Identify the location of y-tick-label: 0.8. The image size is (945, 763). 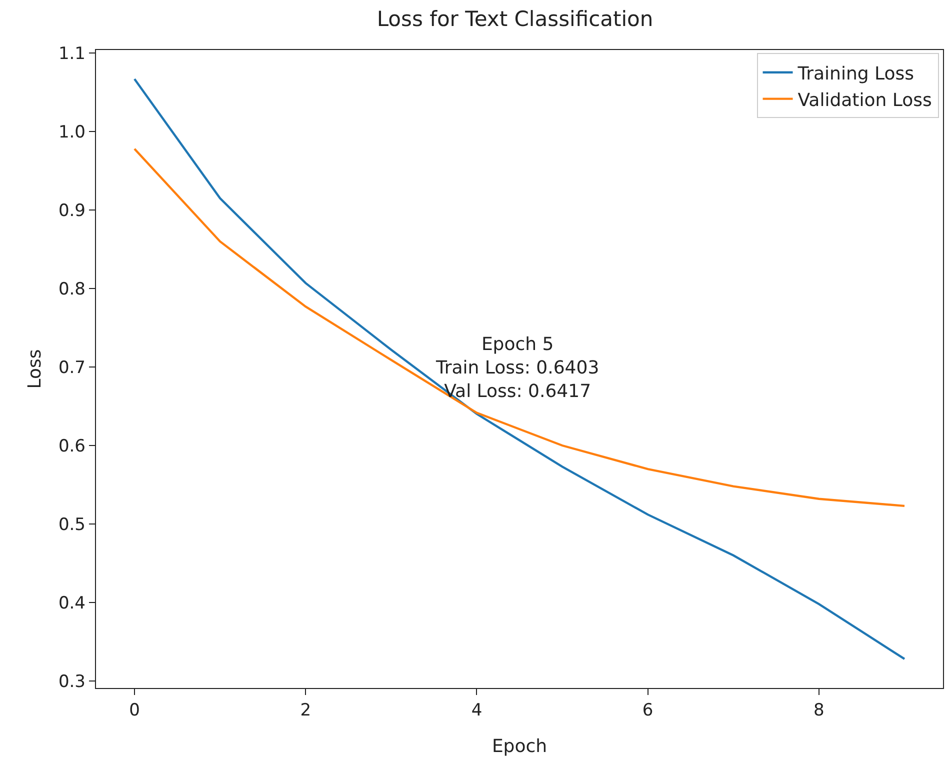
(72, 290).